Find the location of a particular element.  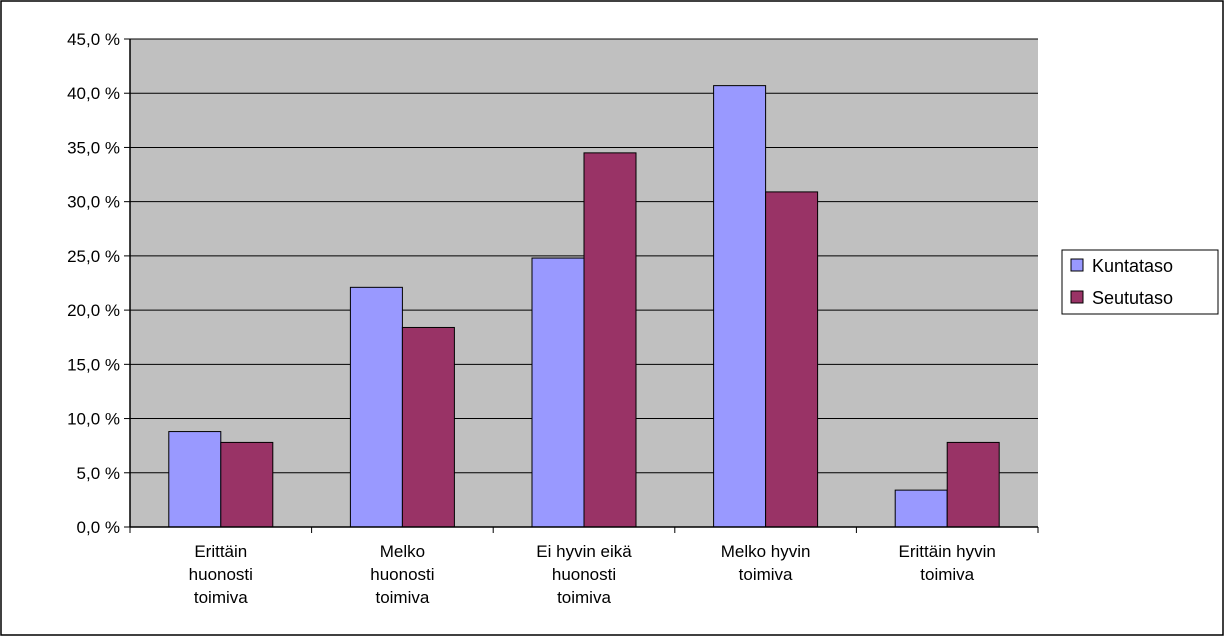

y-tick-label: 40,0 % is located at coordinates (93, 93).